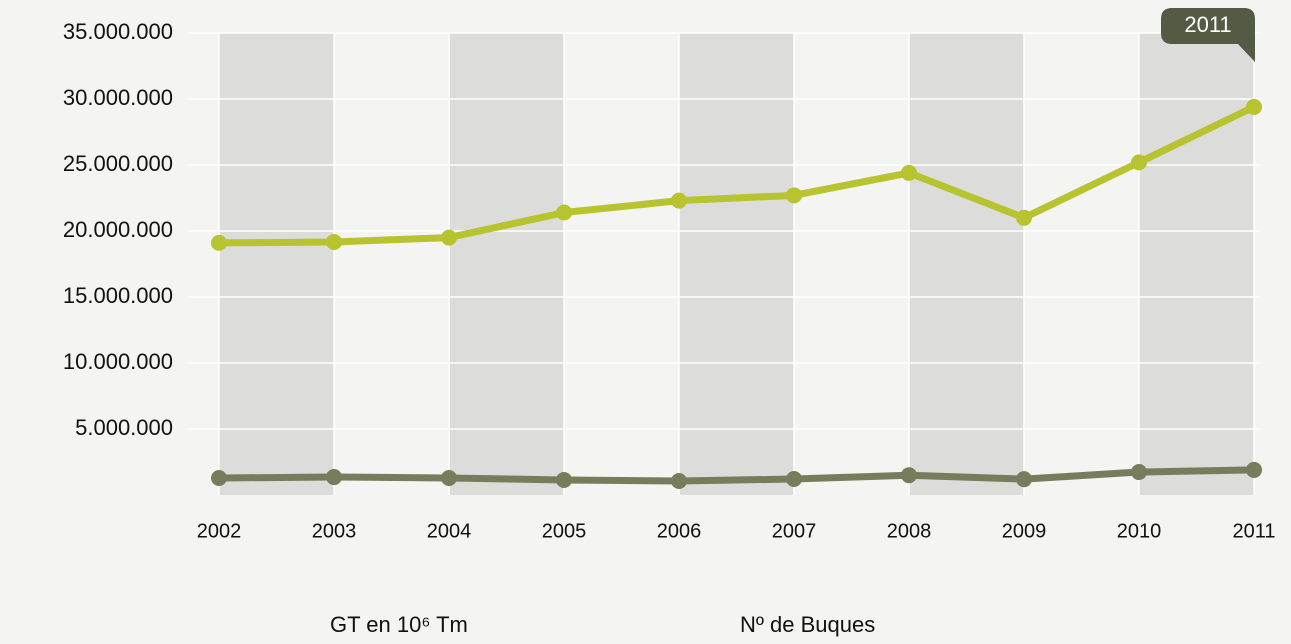 Image resolution: width=1291 pixels, height=644 pixels. I want to click on x-tick-label: 2002, so click(219, 531).